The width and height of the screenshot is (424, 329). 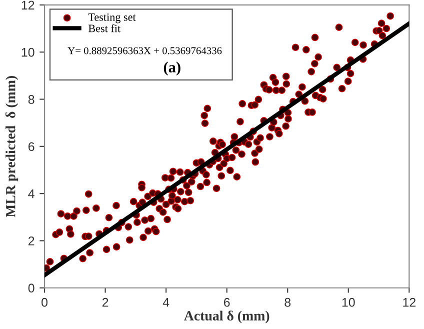 I want to click on y-tick-label: 8, so click(x=31, y=99).